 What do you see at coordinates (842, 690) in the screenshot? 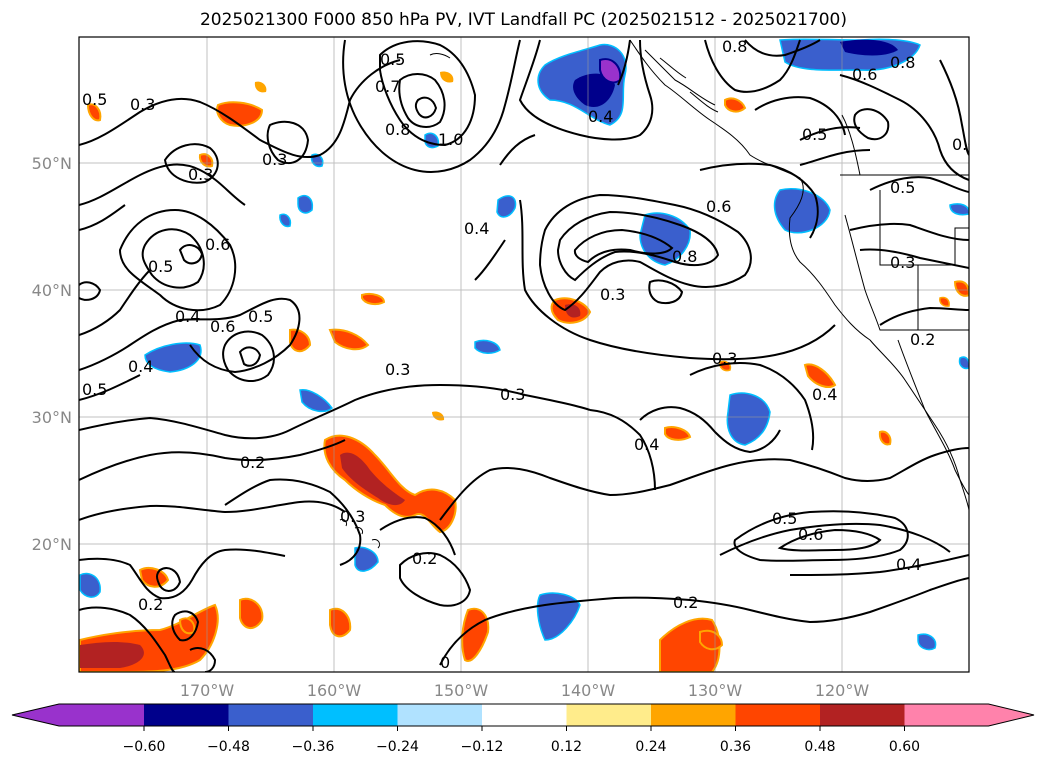
I see `lon-label-120w: 120°W` at bounding box center [842, 690].